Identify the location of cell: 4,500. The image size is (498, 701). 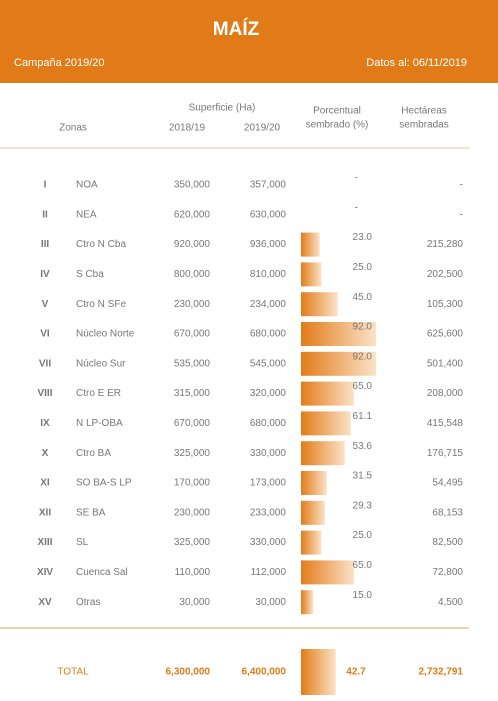
(450, 602).